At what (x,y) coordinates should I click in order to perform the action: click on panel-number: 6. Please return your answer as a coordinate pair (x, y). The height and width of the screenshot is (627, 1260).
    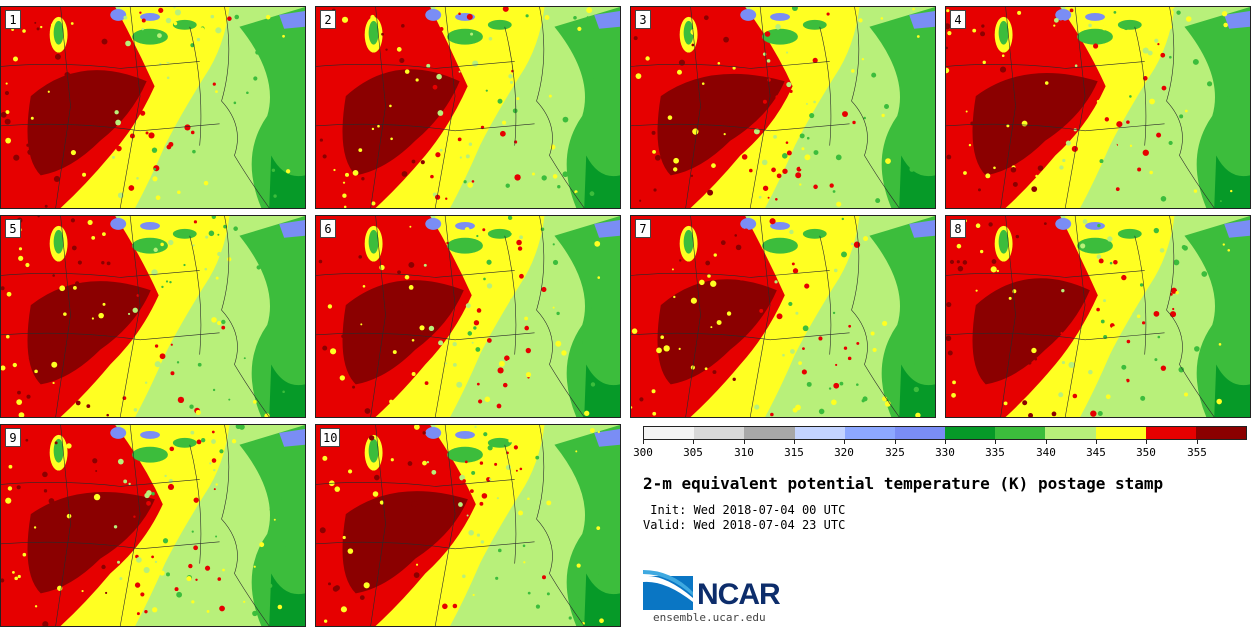
    Looking at the image, I should click on (328, 228).